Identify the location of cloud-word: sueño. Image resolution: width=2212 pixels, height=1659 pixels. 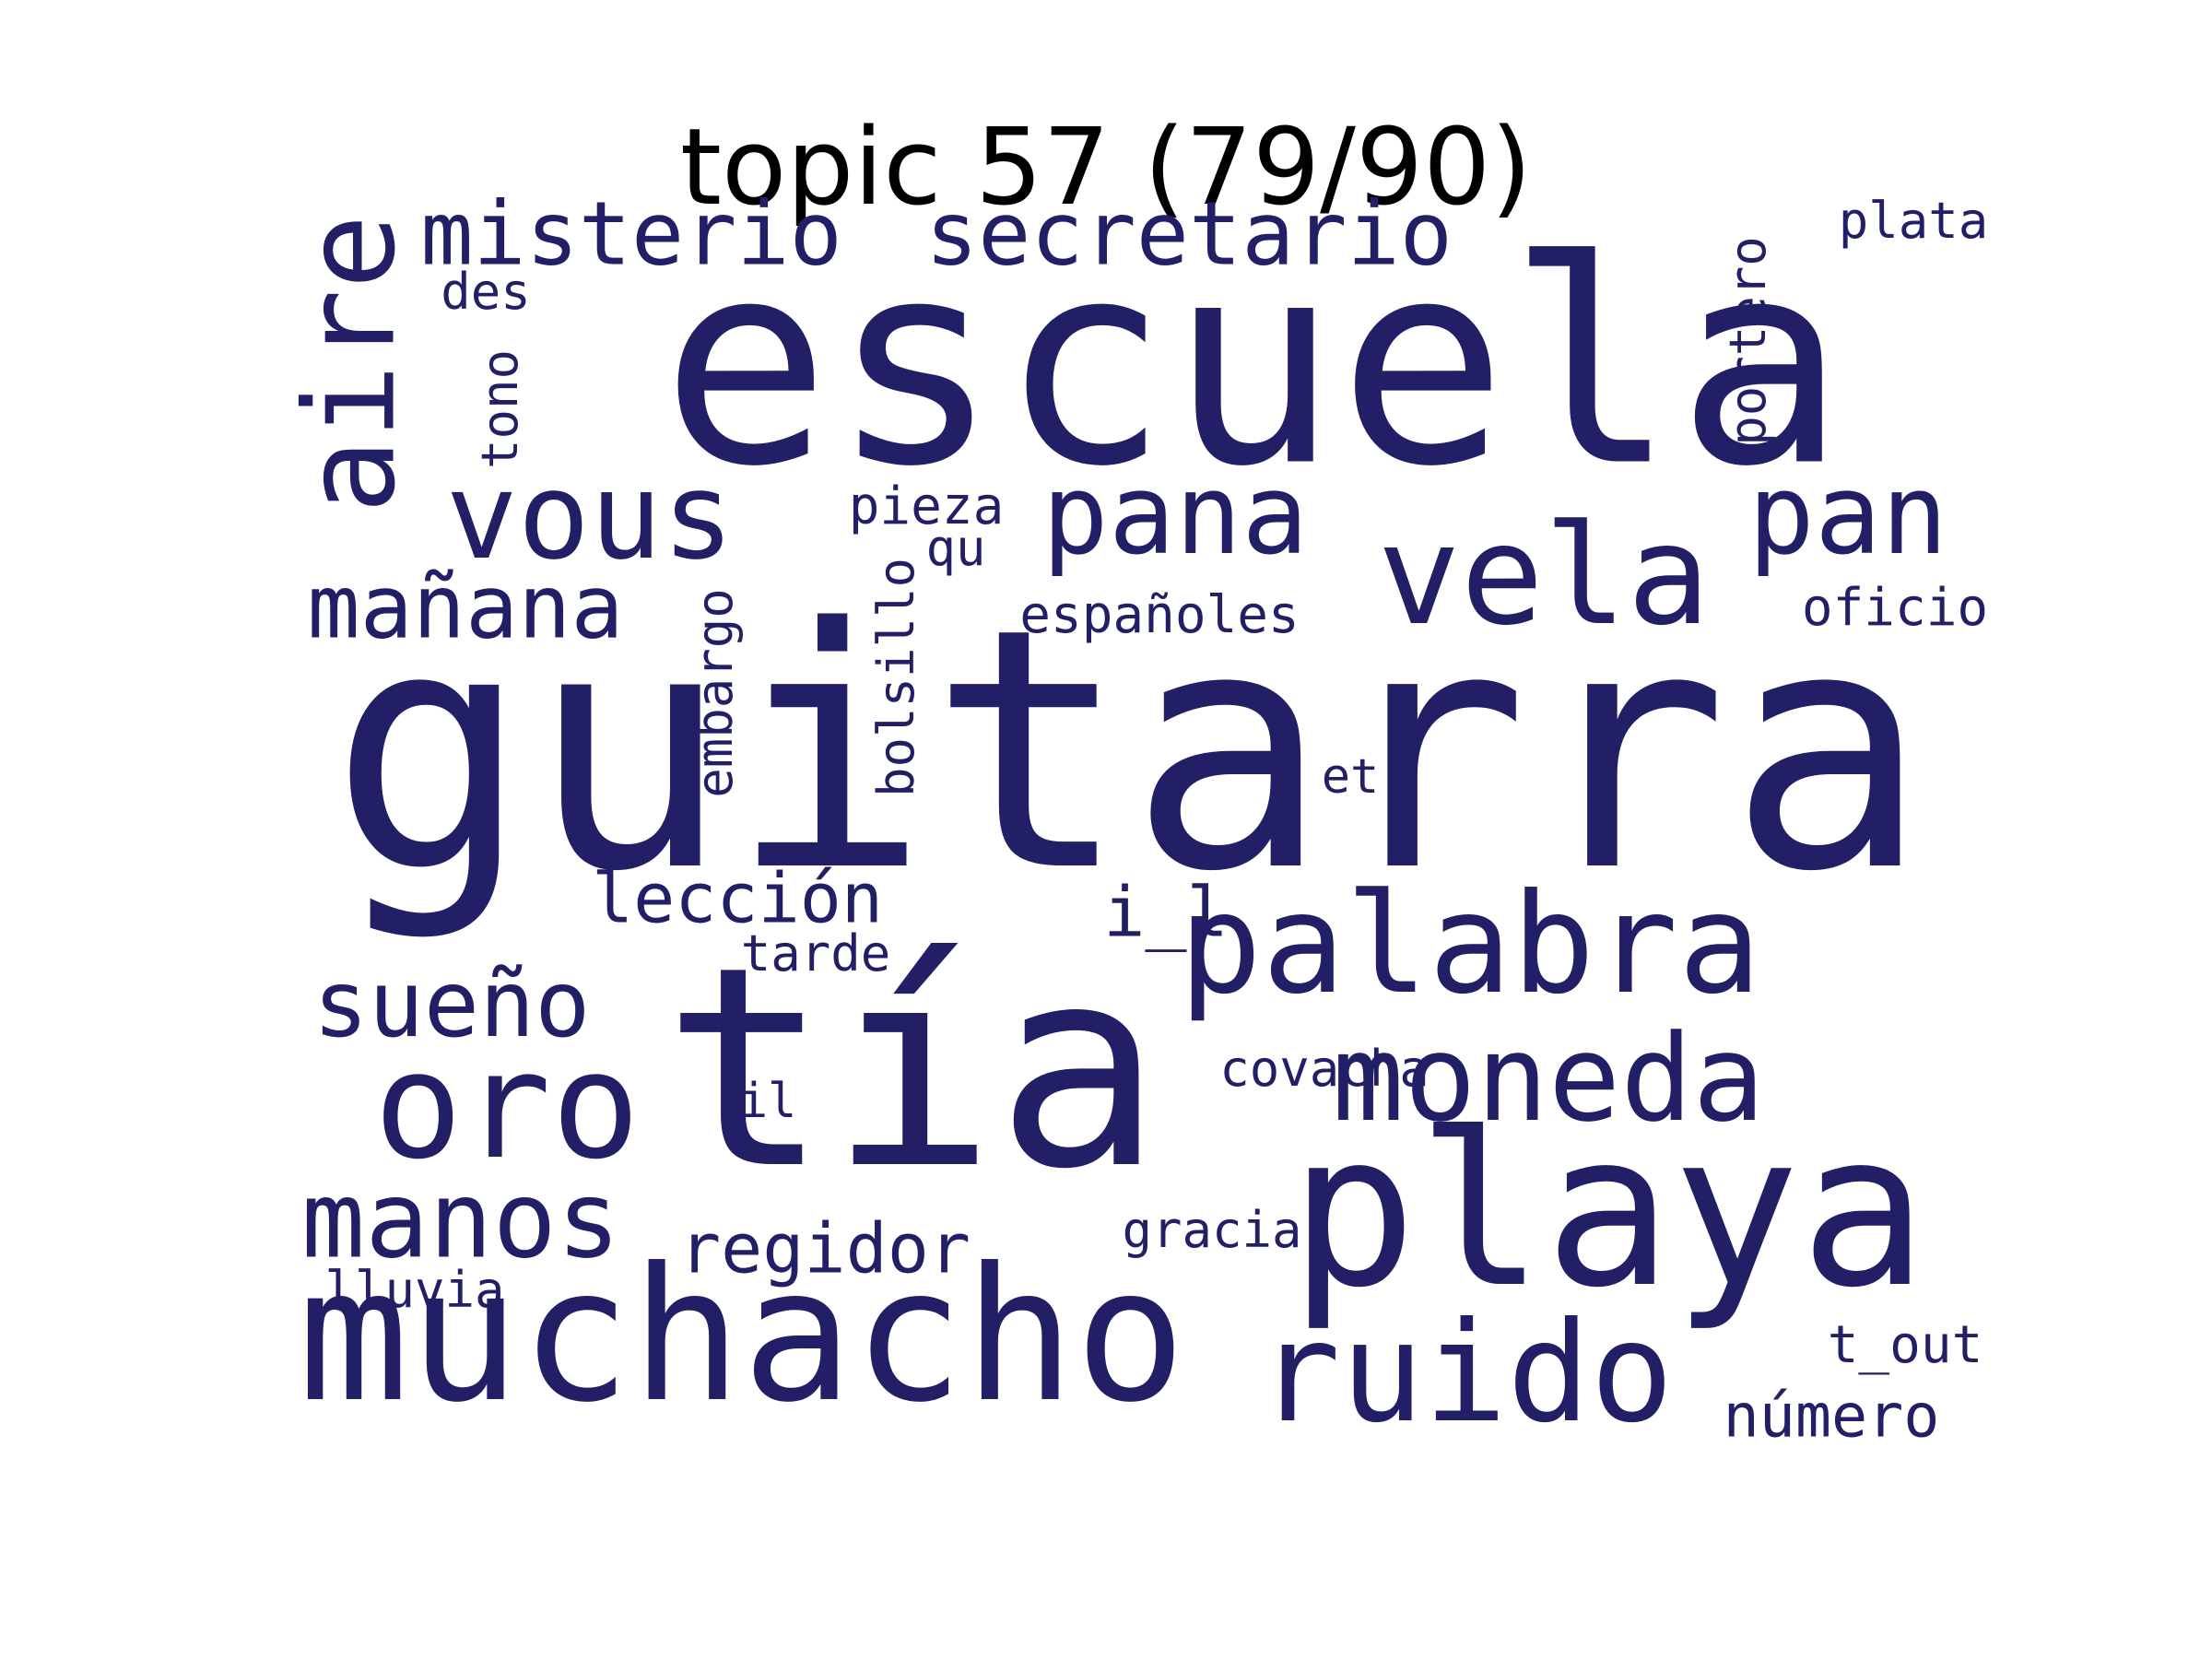
(451, 1004).